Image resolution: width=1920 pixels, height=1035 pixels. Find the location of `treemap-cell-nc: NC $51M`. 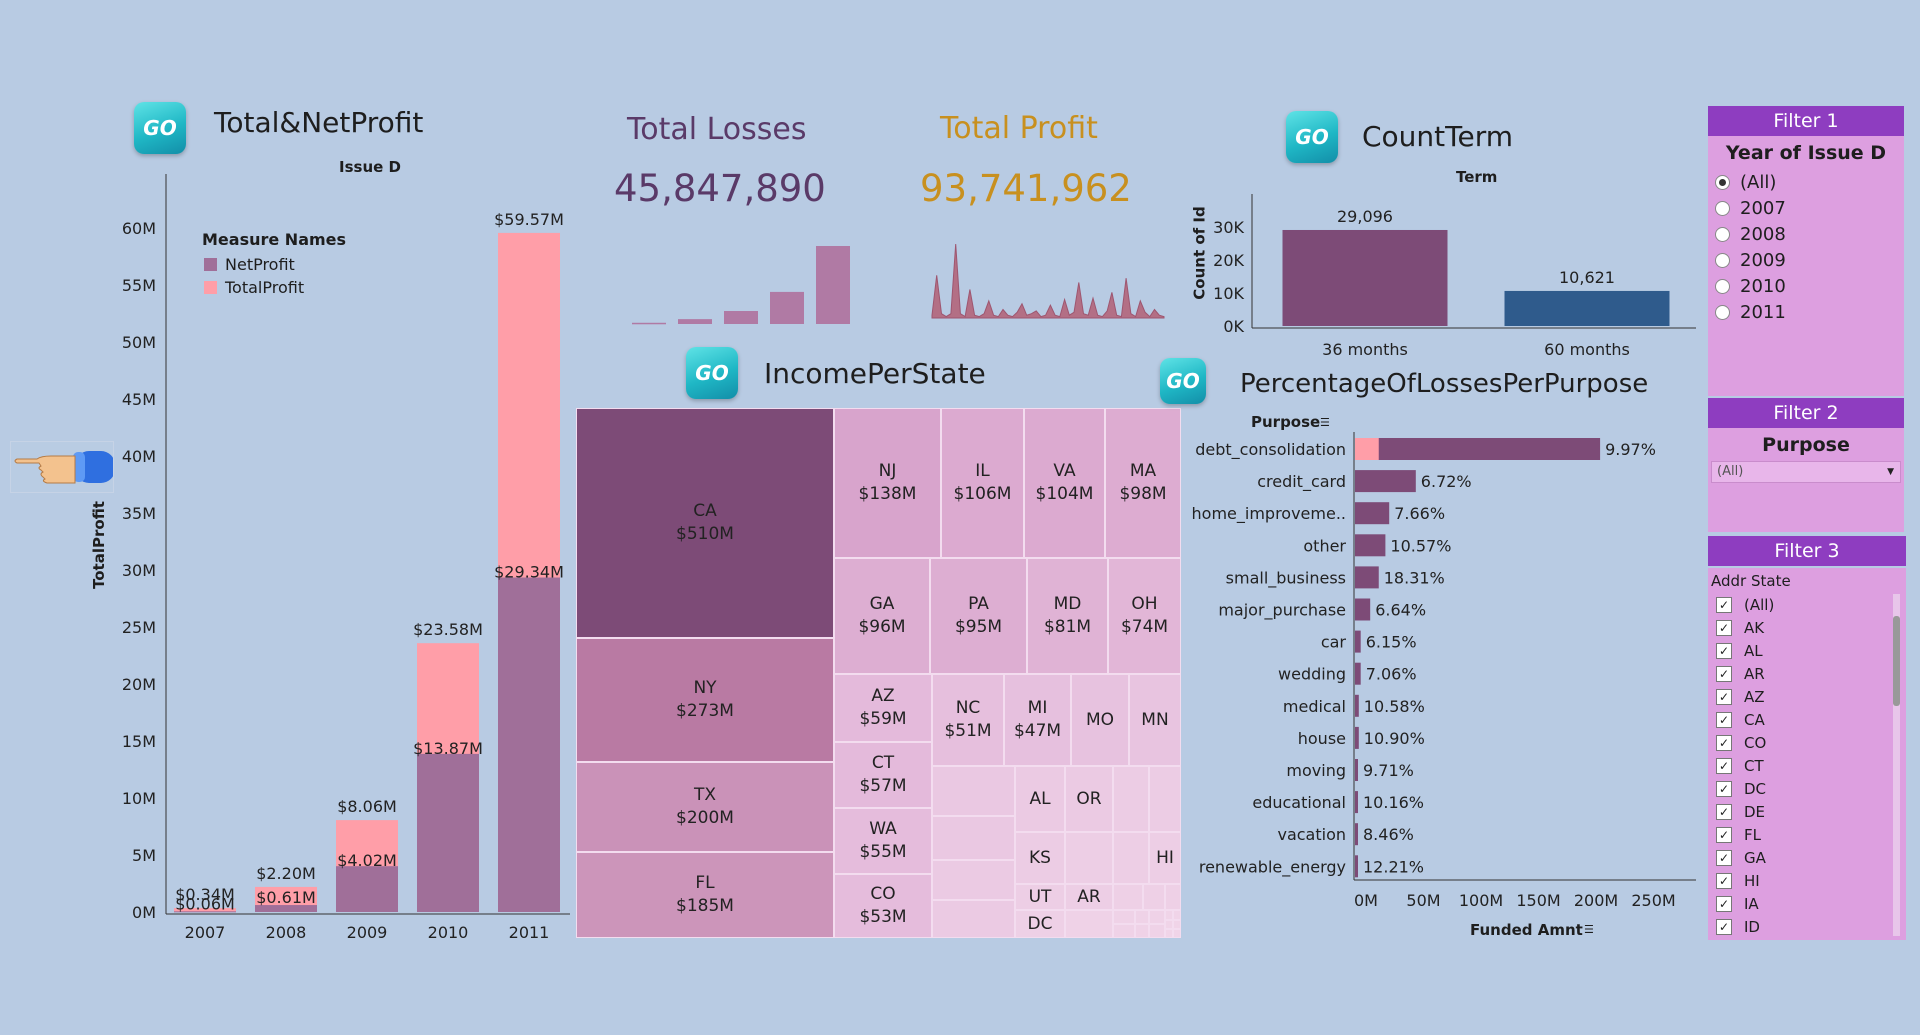

treemap-cell-nc: NC $51M is located at coordinates (968, 720).